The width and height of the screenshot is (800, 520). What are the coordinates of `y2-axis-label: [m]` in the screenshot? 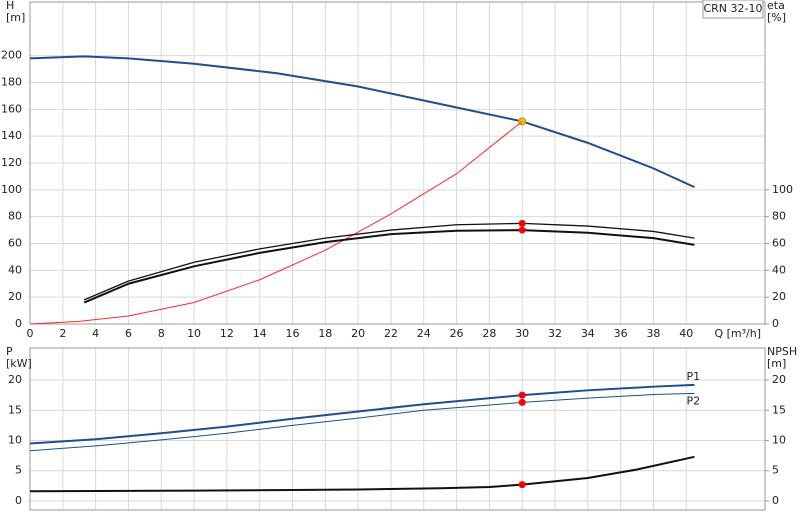 It's located at (776, 363).